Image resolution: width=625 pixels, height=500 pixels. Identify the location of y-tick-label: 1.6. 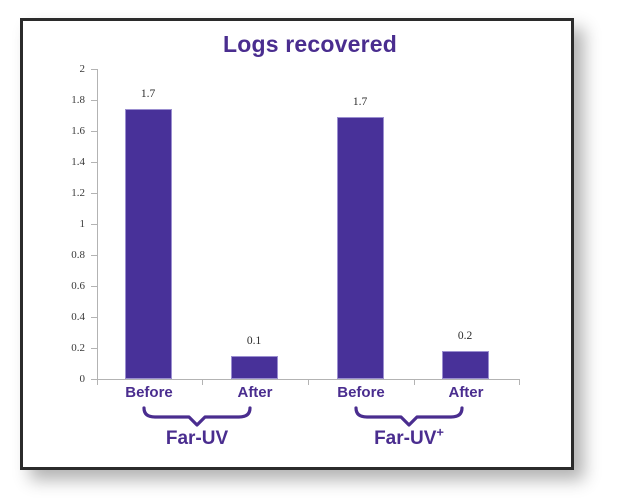
(78, 131).